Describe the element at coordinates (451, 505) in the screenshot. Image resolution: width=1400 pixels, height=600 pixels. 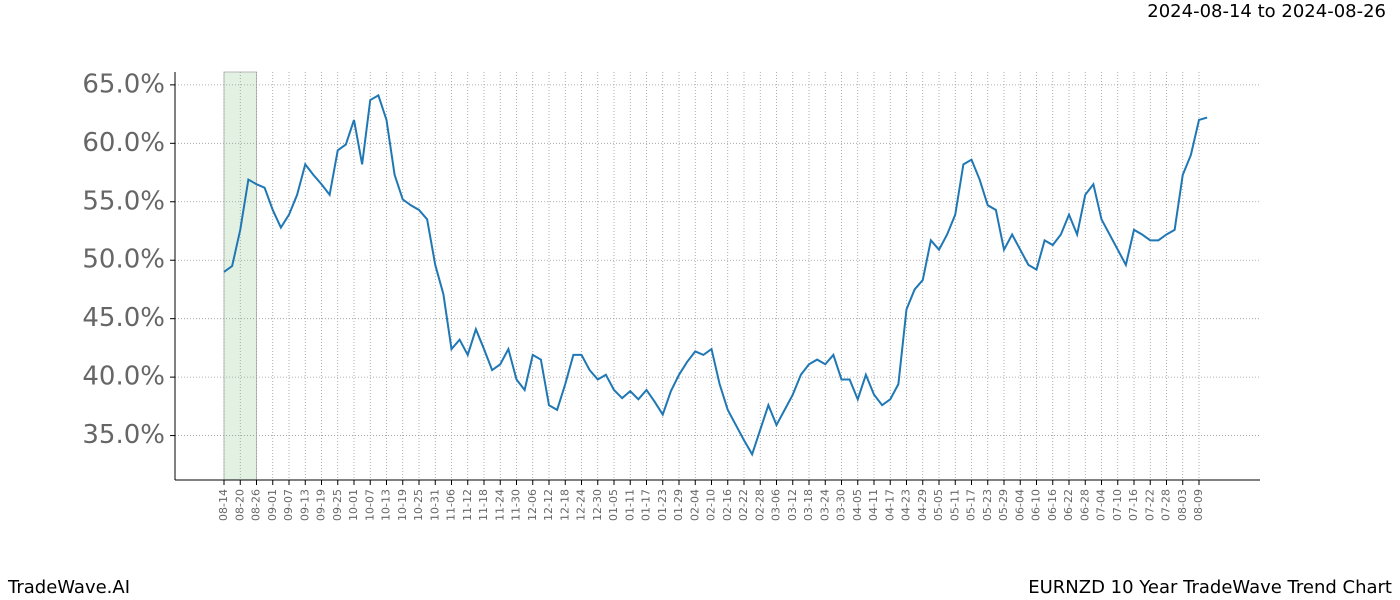
I see `x-tick-label: 11-06` at that location.